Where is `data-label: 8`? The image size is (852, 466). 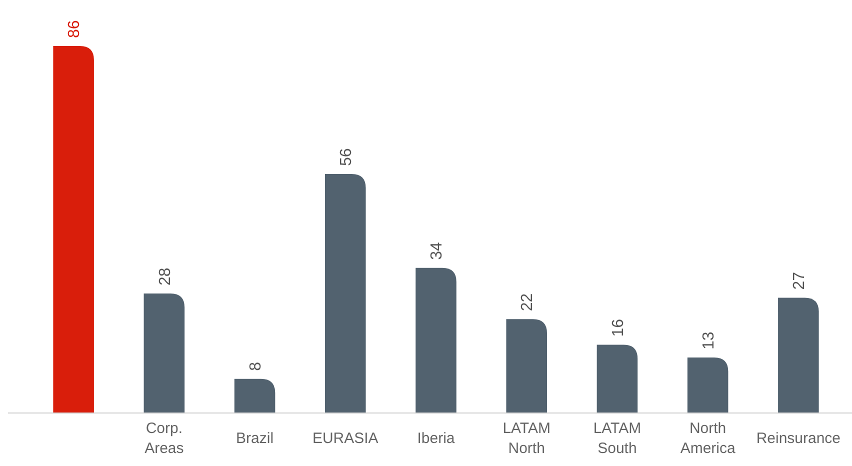
data-label: 8 is located at coordinates (255, 366).